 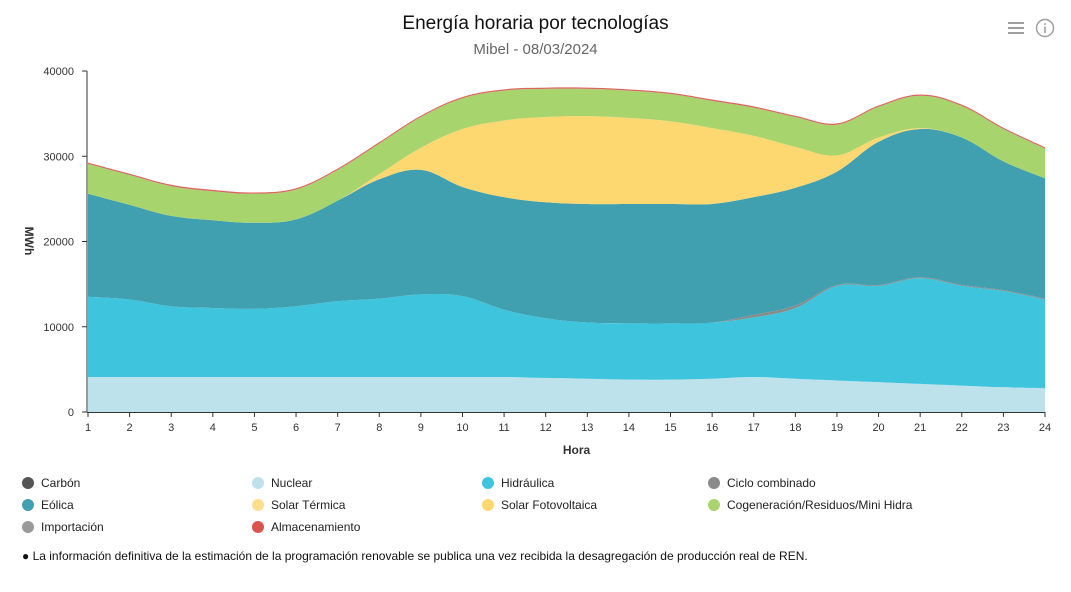 What do you see at coordinates (795, 428) in the screenshot?
I see `x-tick-label: 18` at bounding box center [795, 428].